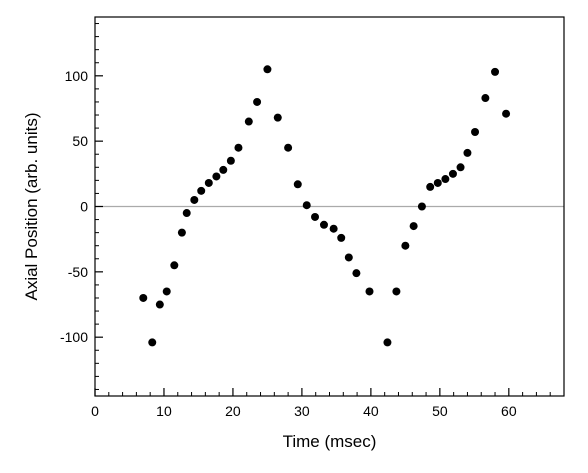 The height and width of the screenshot is (473, 588). Describe the element at coordinates (74, 206) in the screenshot. I see `y-tick-labels: -100 -50 0 50 100` at that location.